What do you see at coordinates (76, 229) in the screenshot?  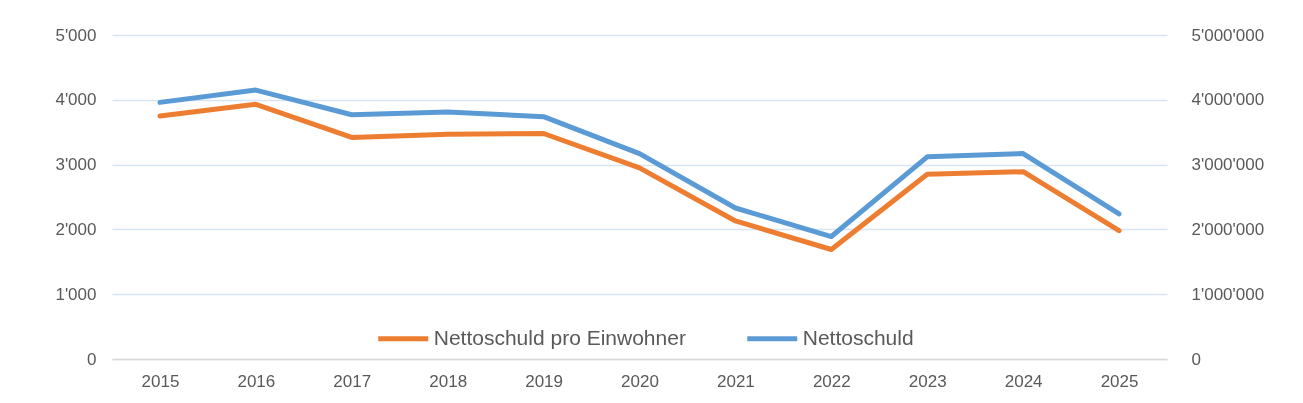 I see `y-tick-label: 2'000` at bounding box center [76, 229].